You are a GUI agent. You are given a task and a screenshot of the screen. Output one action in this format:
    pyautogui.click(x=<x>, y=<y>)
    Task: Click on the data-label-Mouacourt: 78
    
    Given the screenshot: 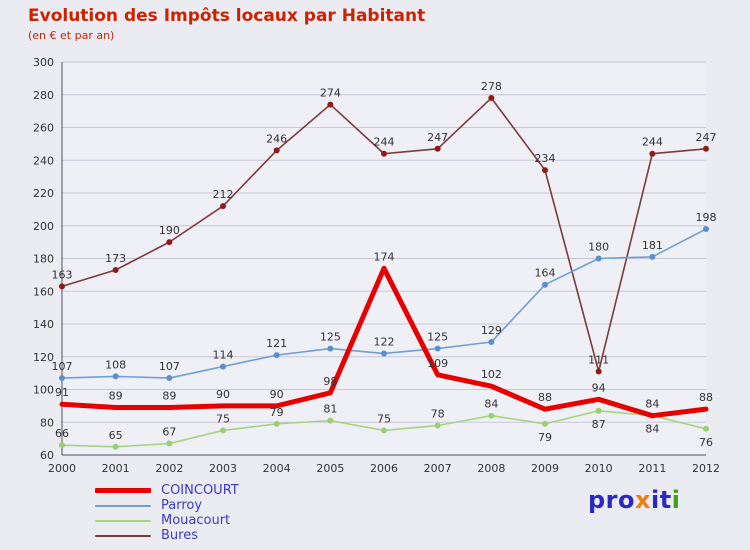 What is the action you would take?
    pyautogui.click(x=438, y=414)
    